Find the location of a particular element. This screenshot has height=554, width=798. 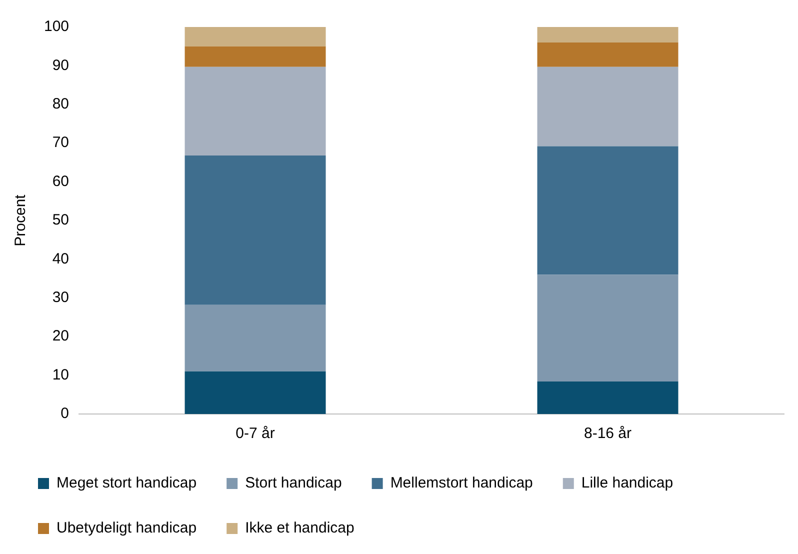

y-tick-label: 0 is located at coordinates (65, 413).